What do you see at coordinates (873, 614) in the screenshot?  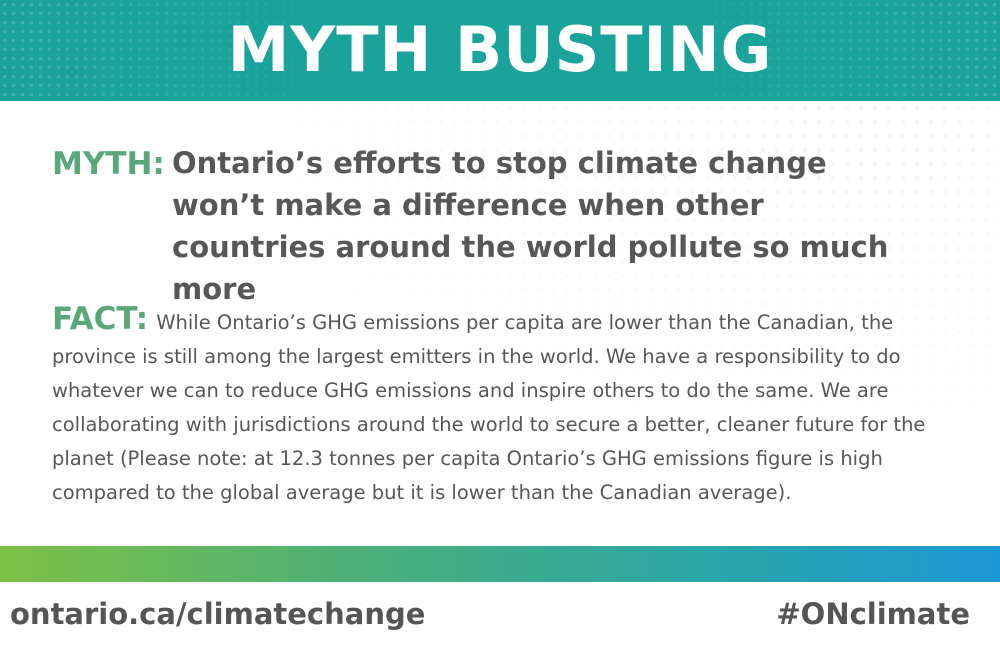 I see `footer-hashtag: #ONclimate` at bounding box center [873, 614].